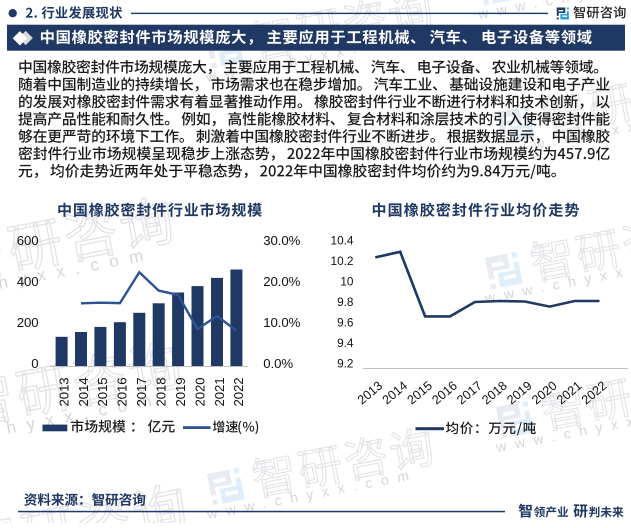  I want to click on svg-text: 2015, so click(102, 392).